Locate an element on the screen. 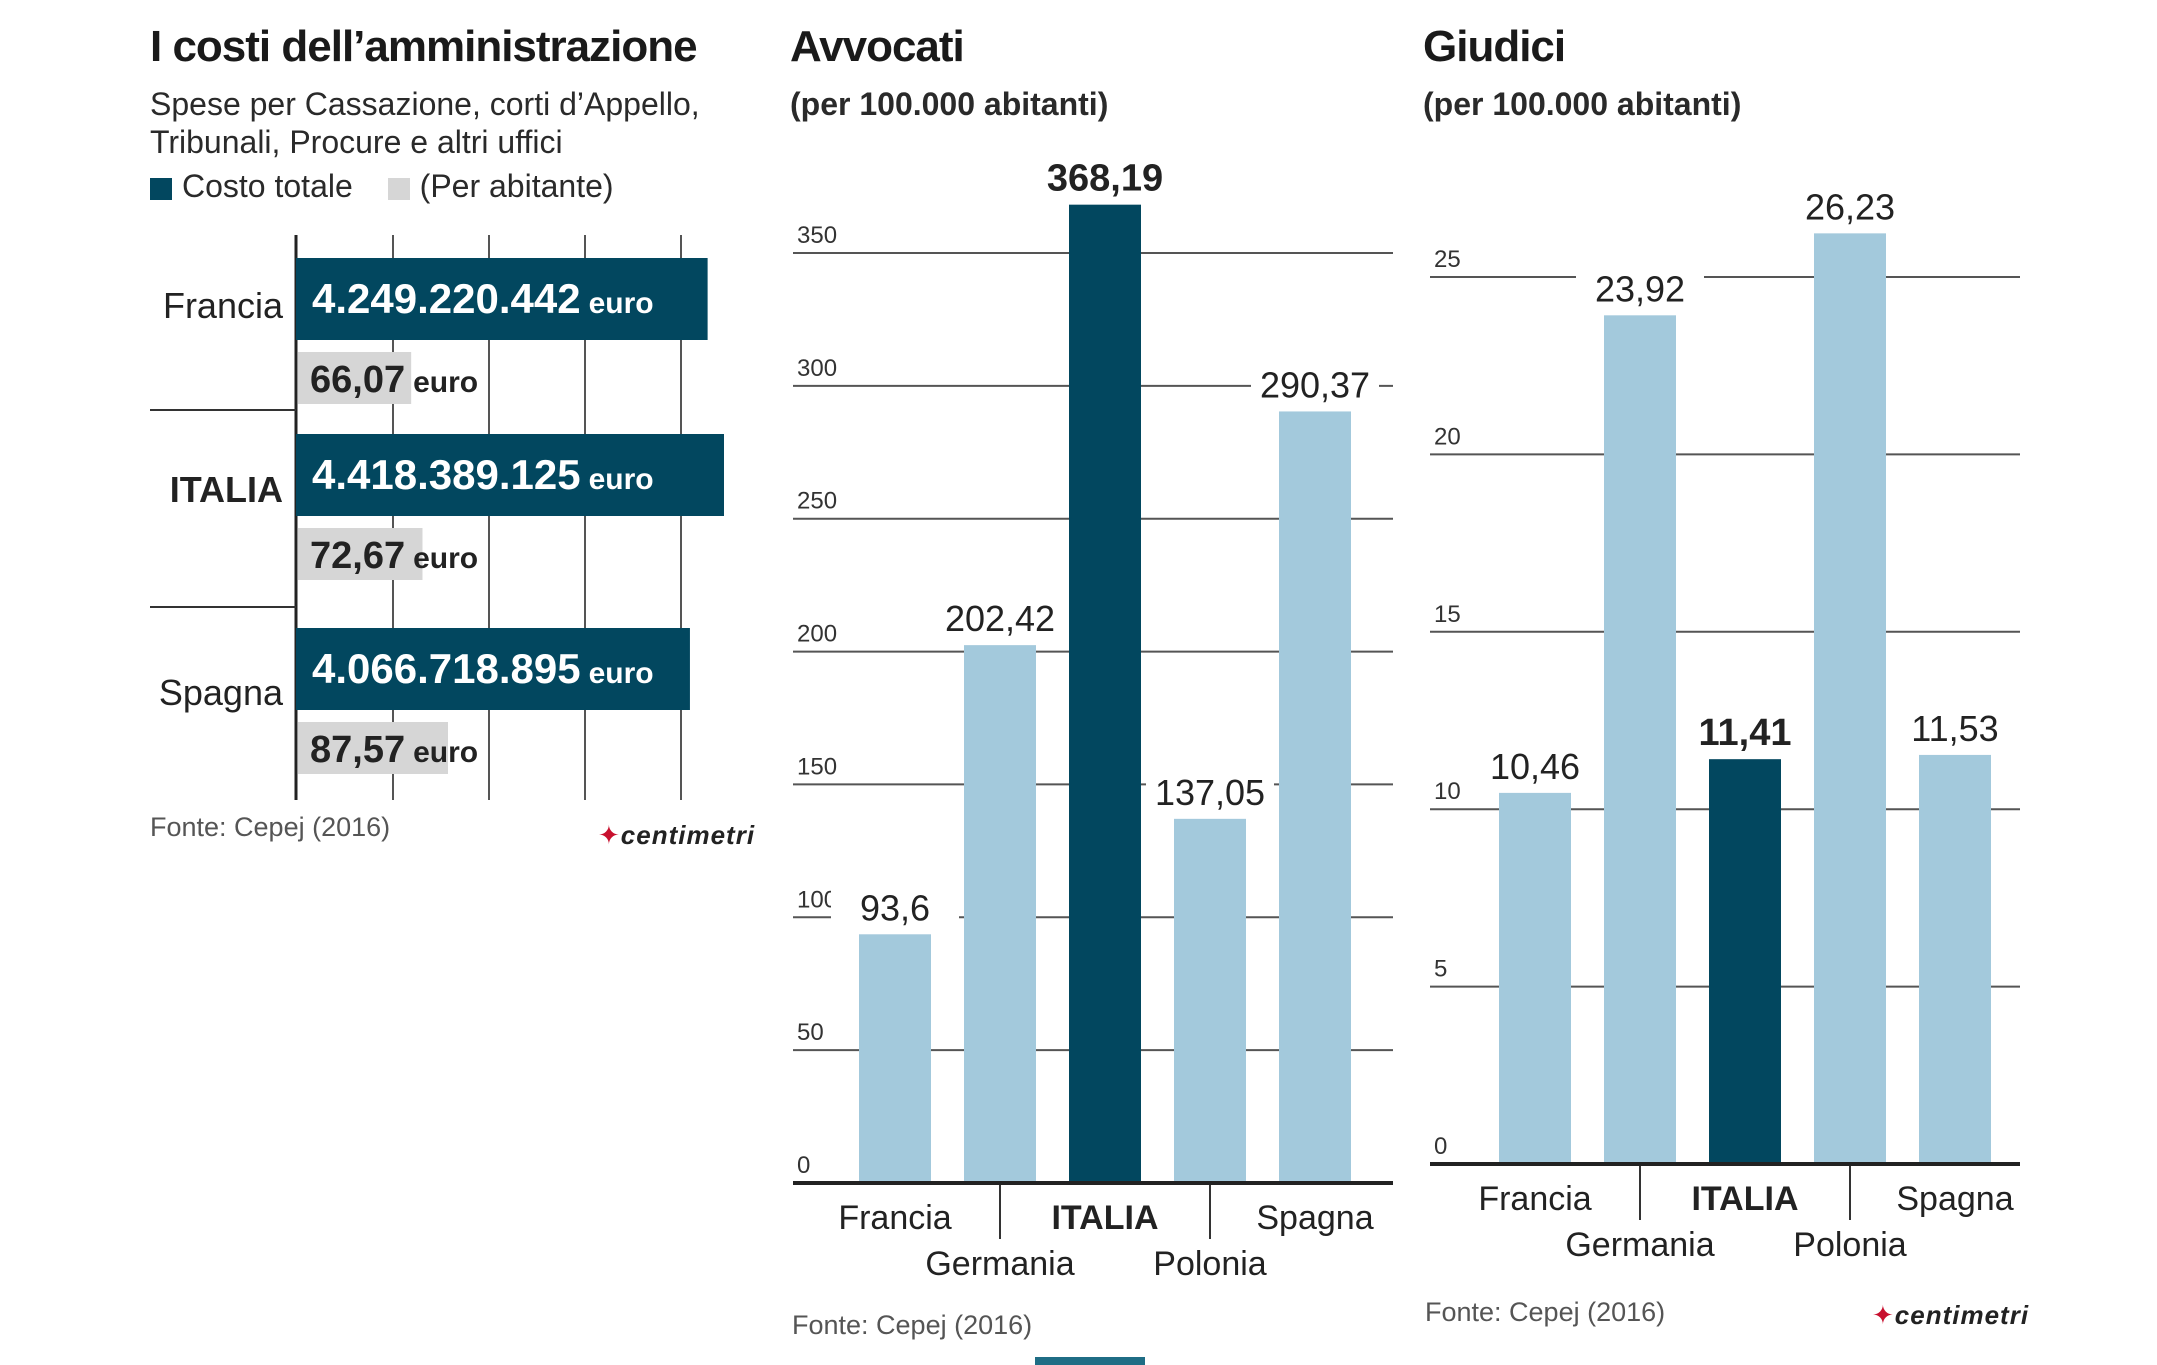 Image resolution: width=2157 pixels, height=1365 pixels. bar-total-spagna is located at coordinates (493, 669).